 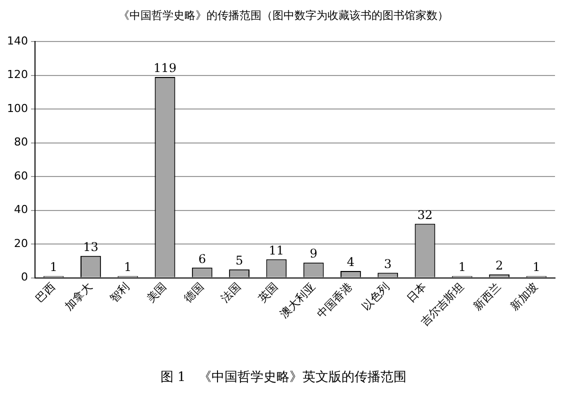 What do you see at coordinates (165, 68) in the screenshot?
I see `data-label: 119` at bounding box center [165, 68].